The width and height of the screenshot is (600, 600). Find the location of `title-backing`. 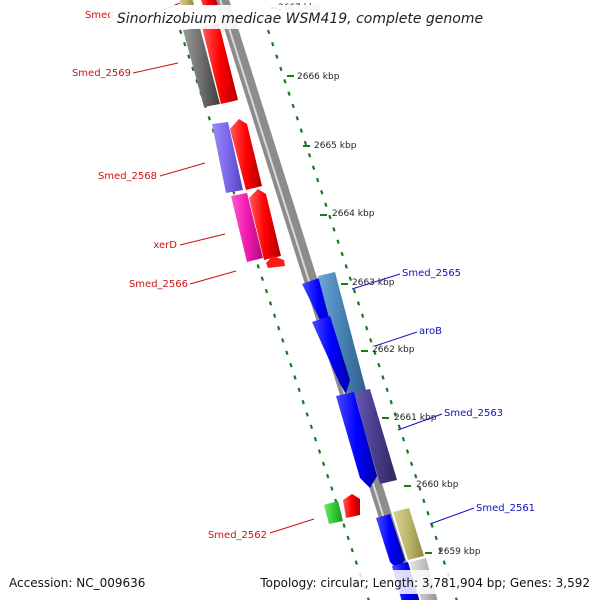

title-backing is located at coordinates (300, 17).